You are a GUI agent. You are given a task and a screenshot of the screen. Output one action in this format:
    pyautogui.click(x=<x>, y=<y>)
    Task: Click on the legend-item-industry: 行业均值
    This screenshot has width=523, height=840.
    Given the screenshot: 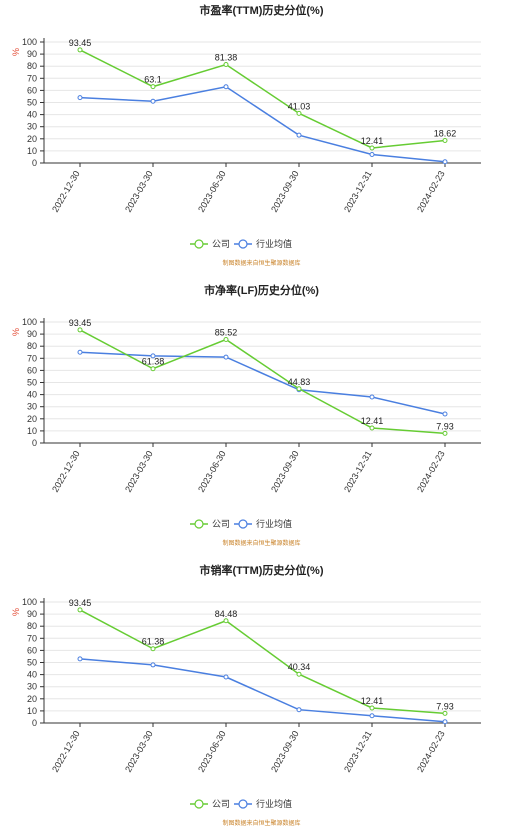 What is the action you would take?
    pyautogui.click(x=263, y=803)
    